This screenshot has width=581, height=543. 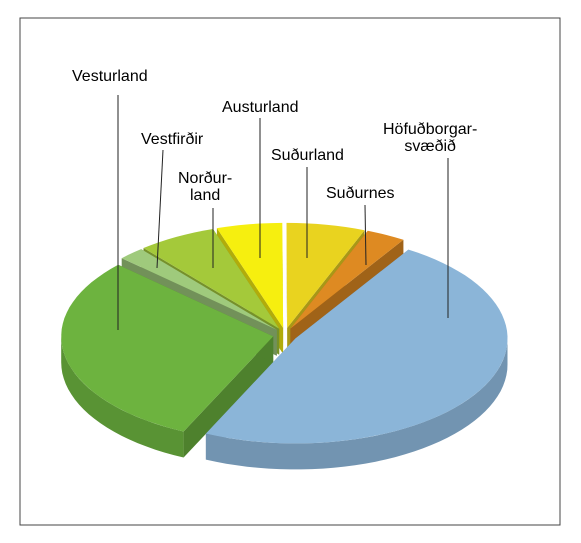 What do you see at coordinates (360, 193) in the screenshot?
I see `slice-label: Suðurnes` at bounding box center [360, 193].